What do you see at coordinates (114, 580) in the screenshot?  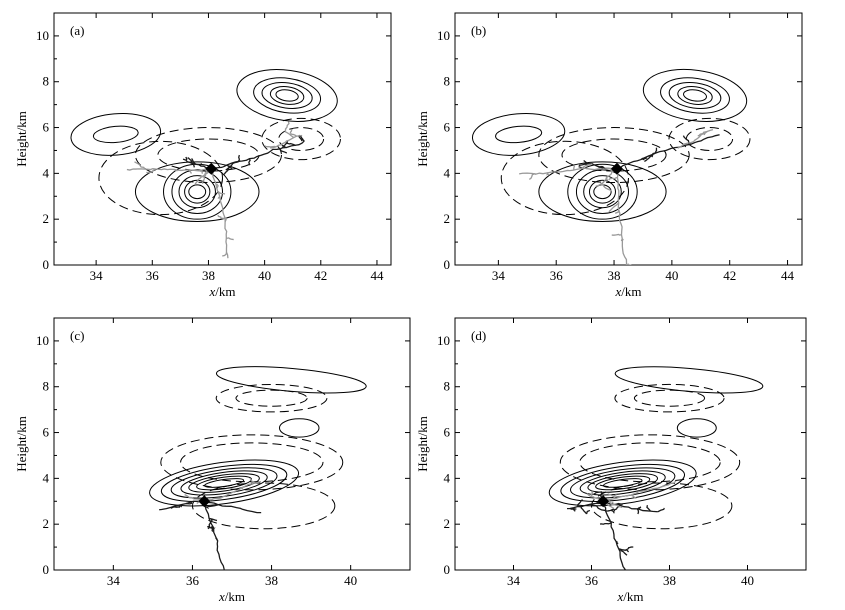 I see `x-tick-label: 34` at bounding box center [114, 580].